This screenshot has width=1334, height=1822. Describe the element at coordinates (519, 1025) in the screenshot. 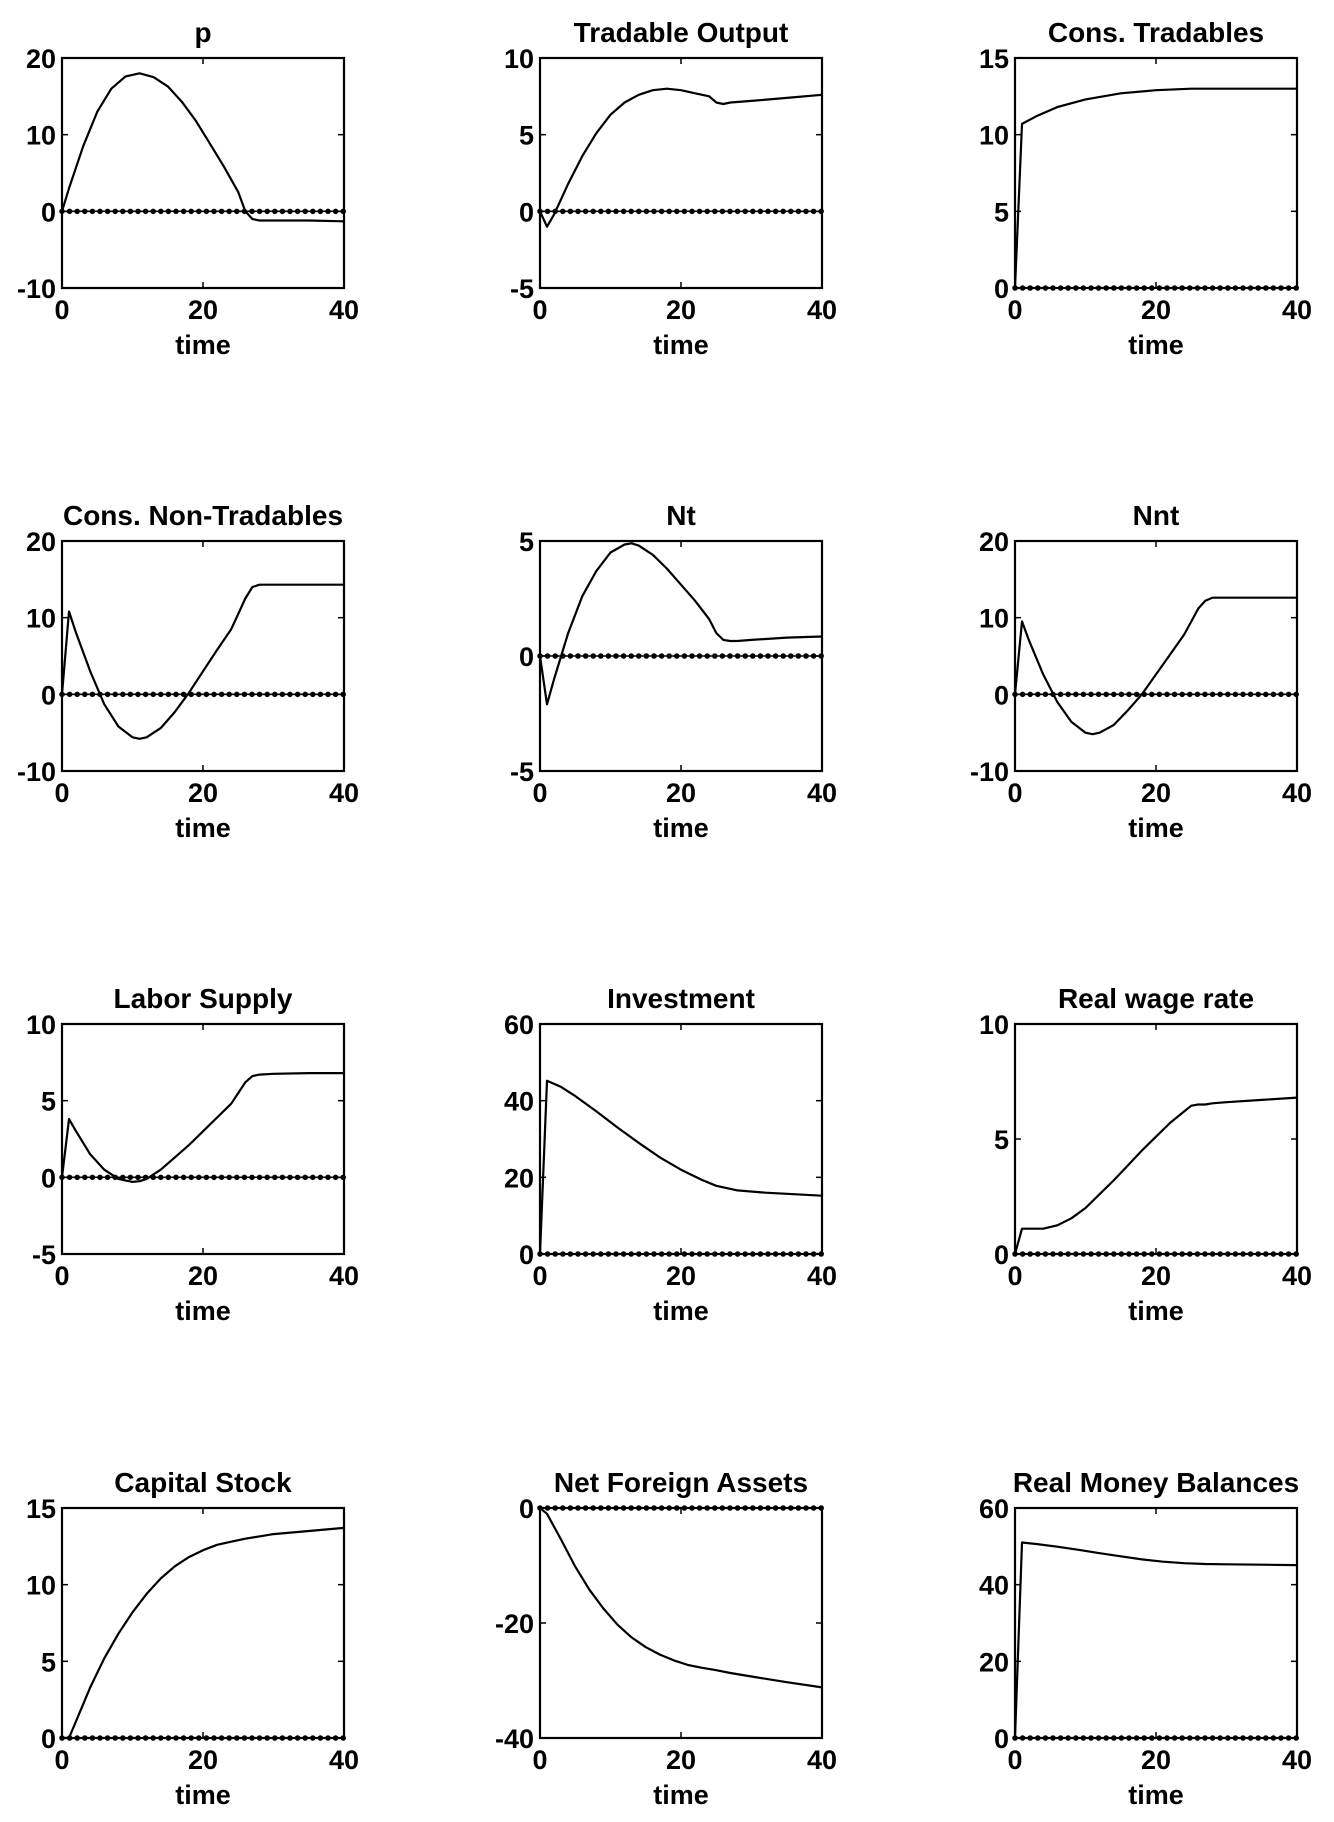

I see `y-tick-label: 60` at that location.